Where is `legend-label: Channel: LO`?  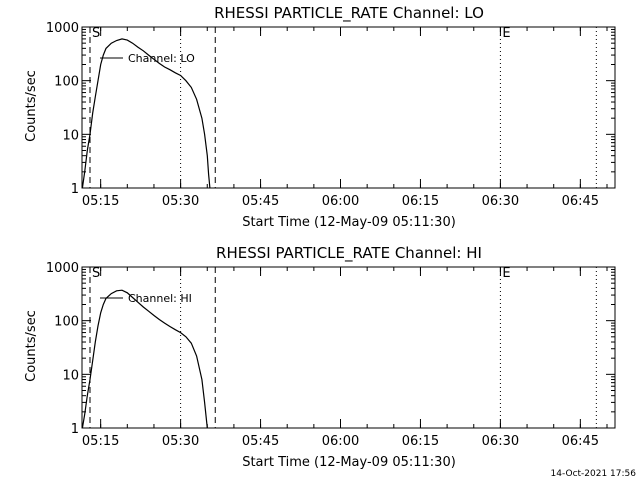
legend-label: Channel: LO is located at coordinates (161, 58).